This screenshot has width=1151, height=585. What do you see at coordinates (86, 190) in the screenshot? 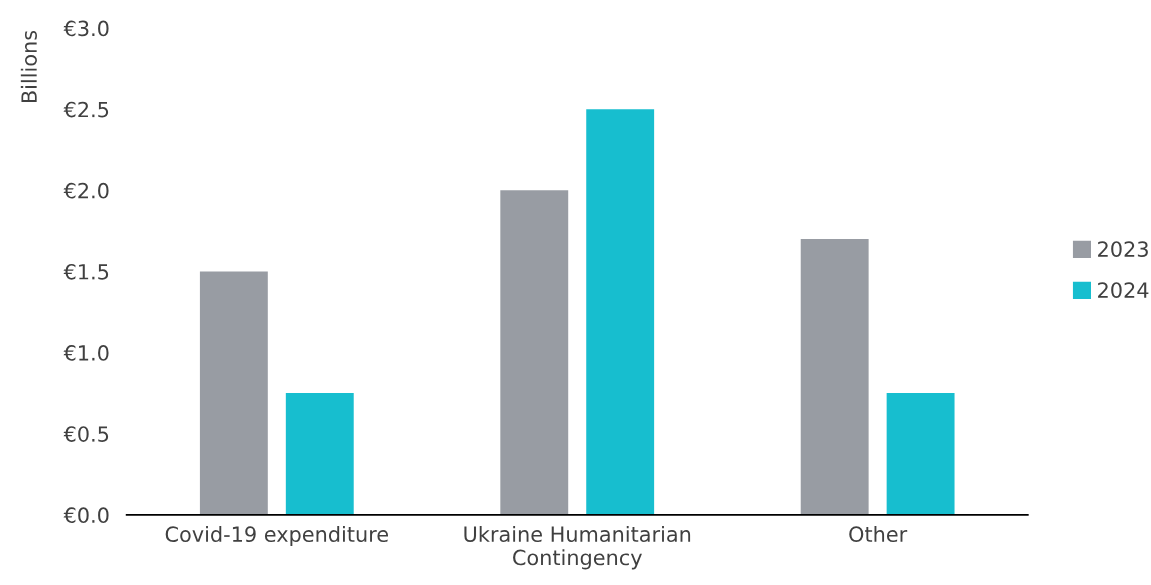
I see `y-tick-label: €2.0` at bounding box center [86, 190].